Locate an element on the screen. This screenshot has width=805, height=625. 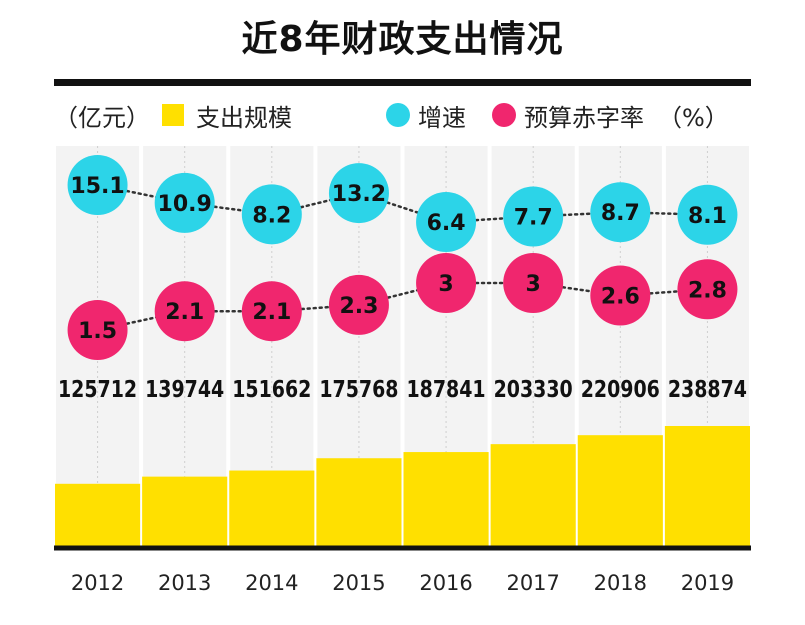
legend: （亿元） 支出规模 增速 预算赤字率 （%） is located at coordinates (402, 116).